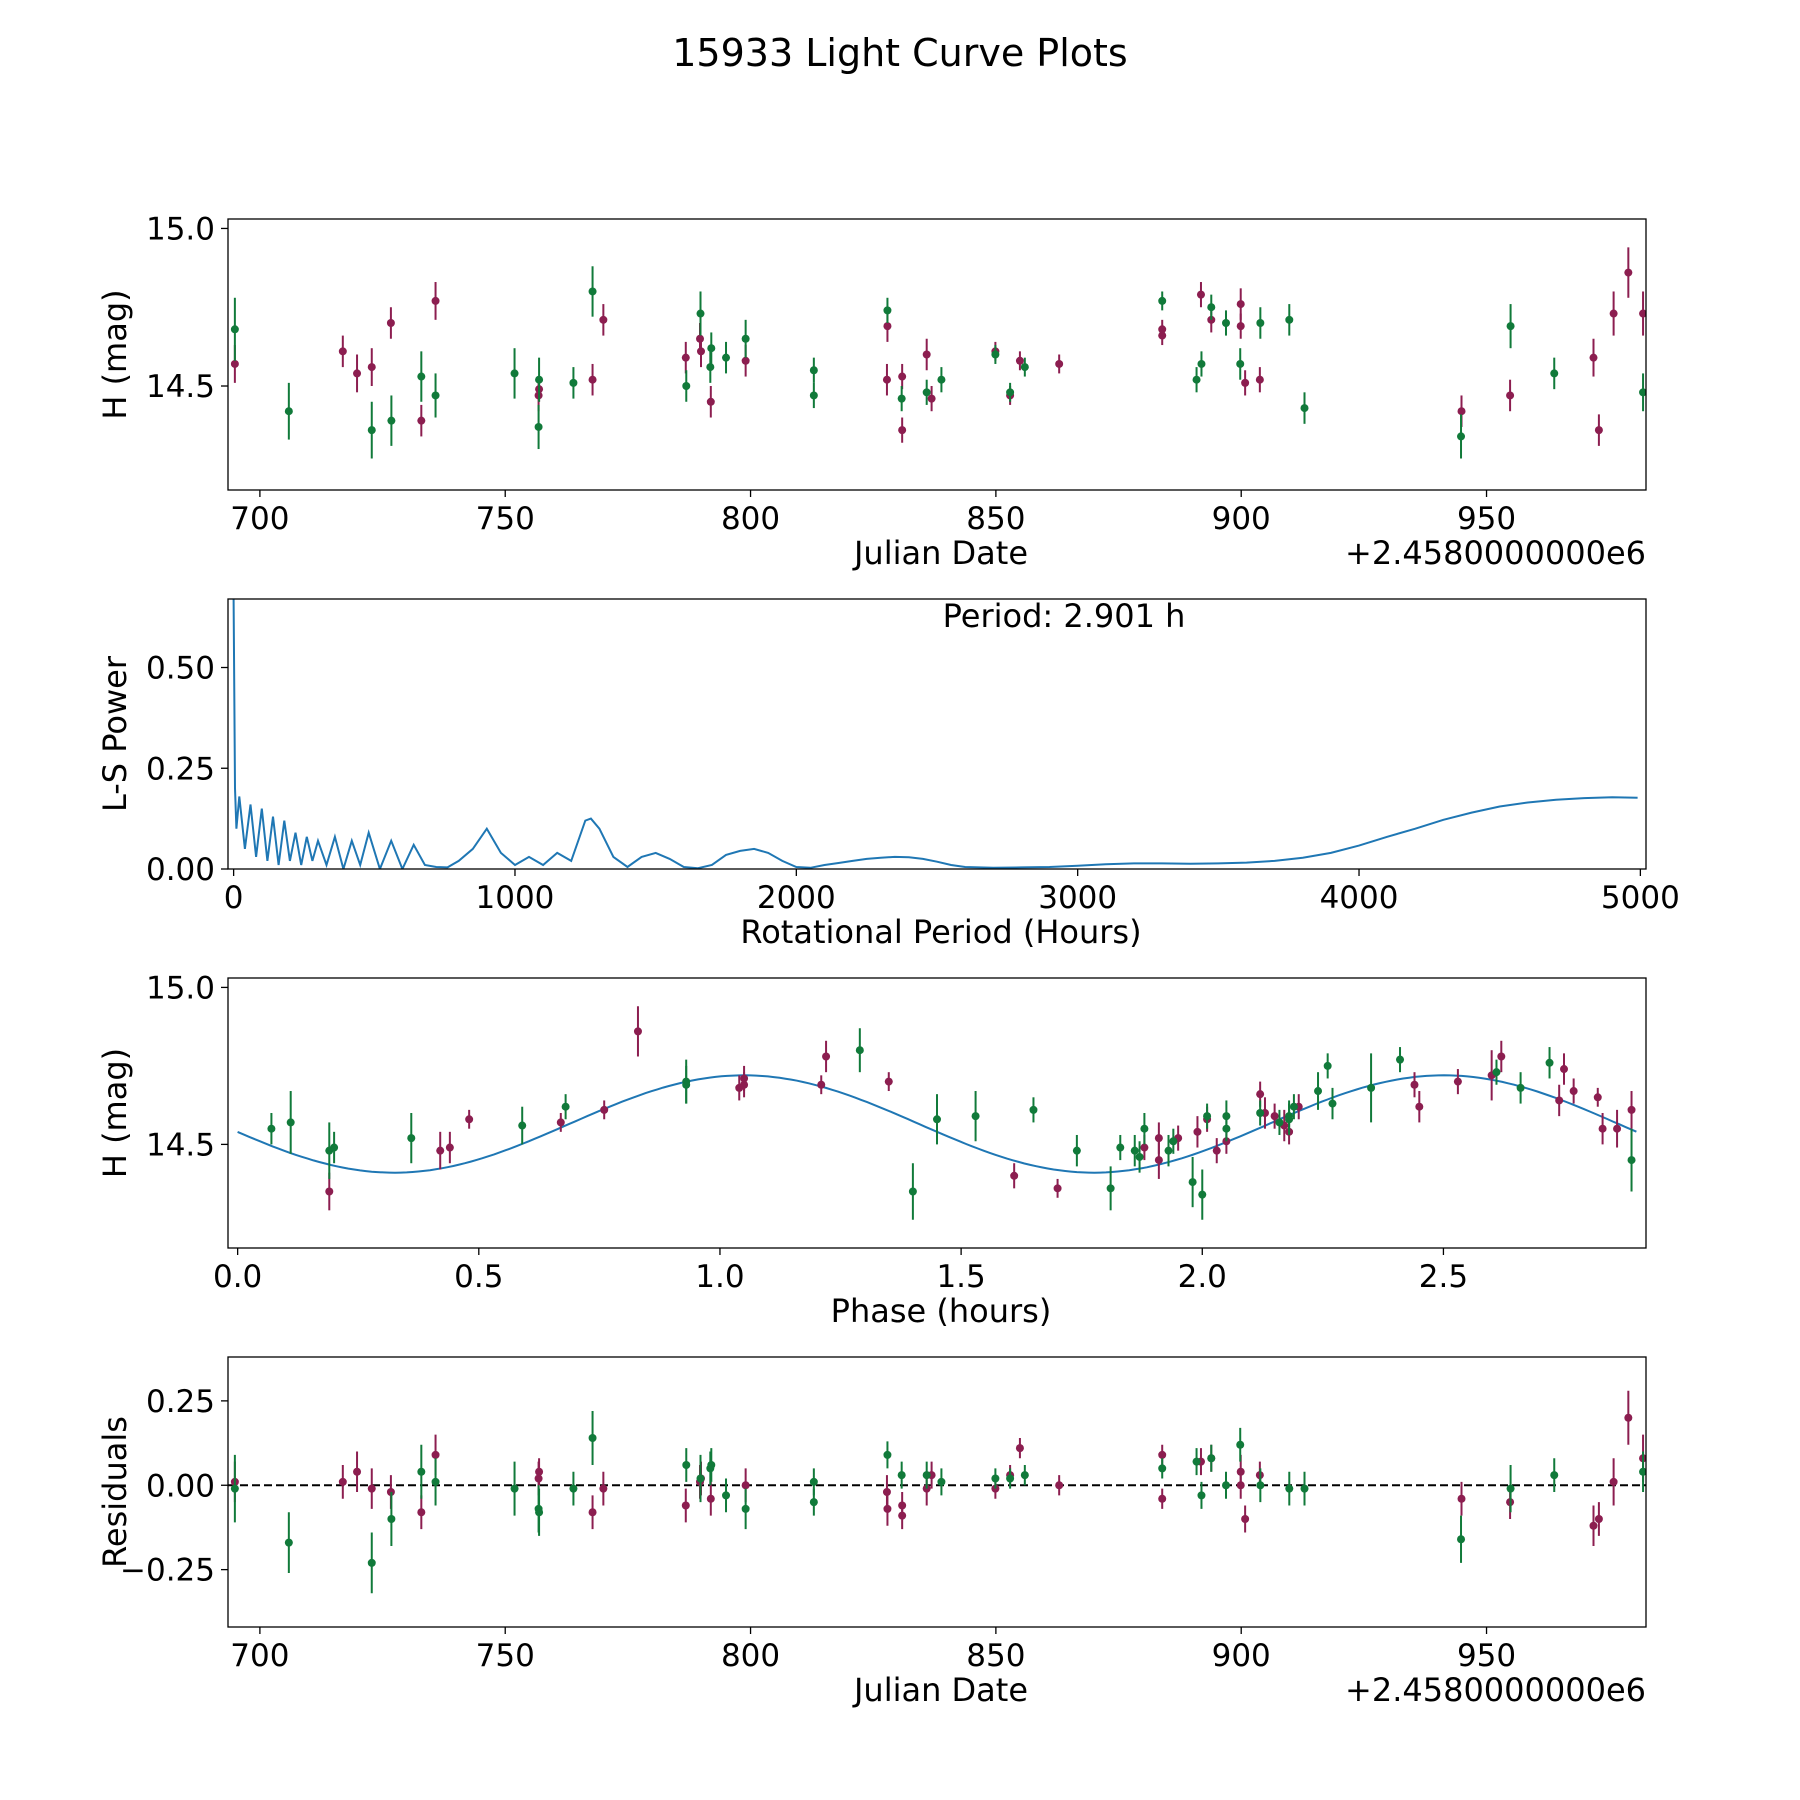 This screenshot has width=1800, height=1800. I want to click on y-tick-label: −0.25, so click(167, 1571).